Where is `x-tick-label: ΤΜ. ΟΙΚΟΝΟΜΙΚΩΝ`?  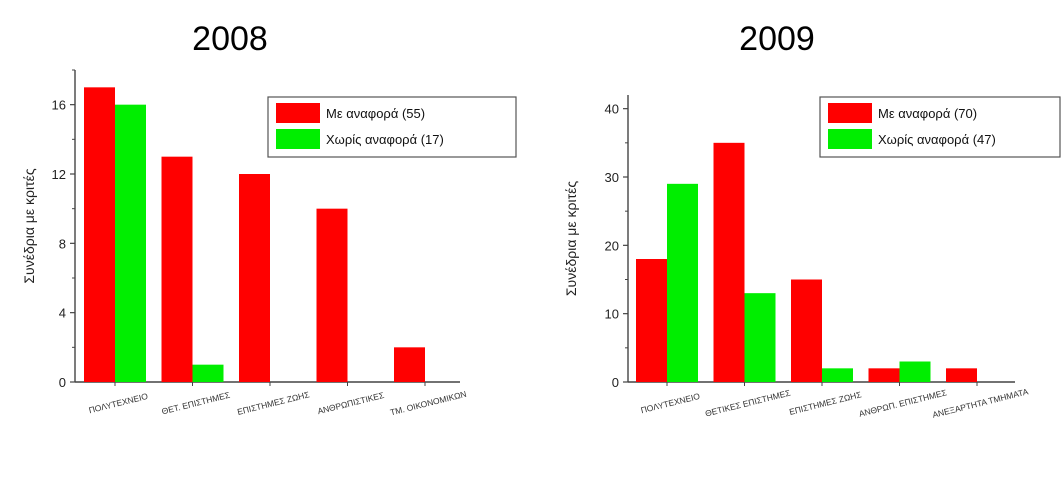 x-tick-label: ΤΜ. ΟΙΚΟΝΟΜΙΚΩΝ is located at coordinates (428, 403).